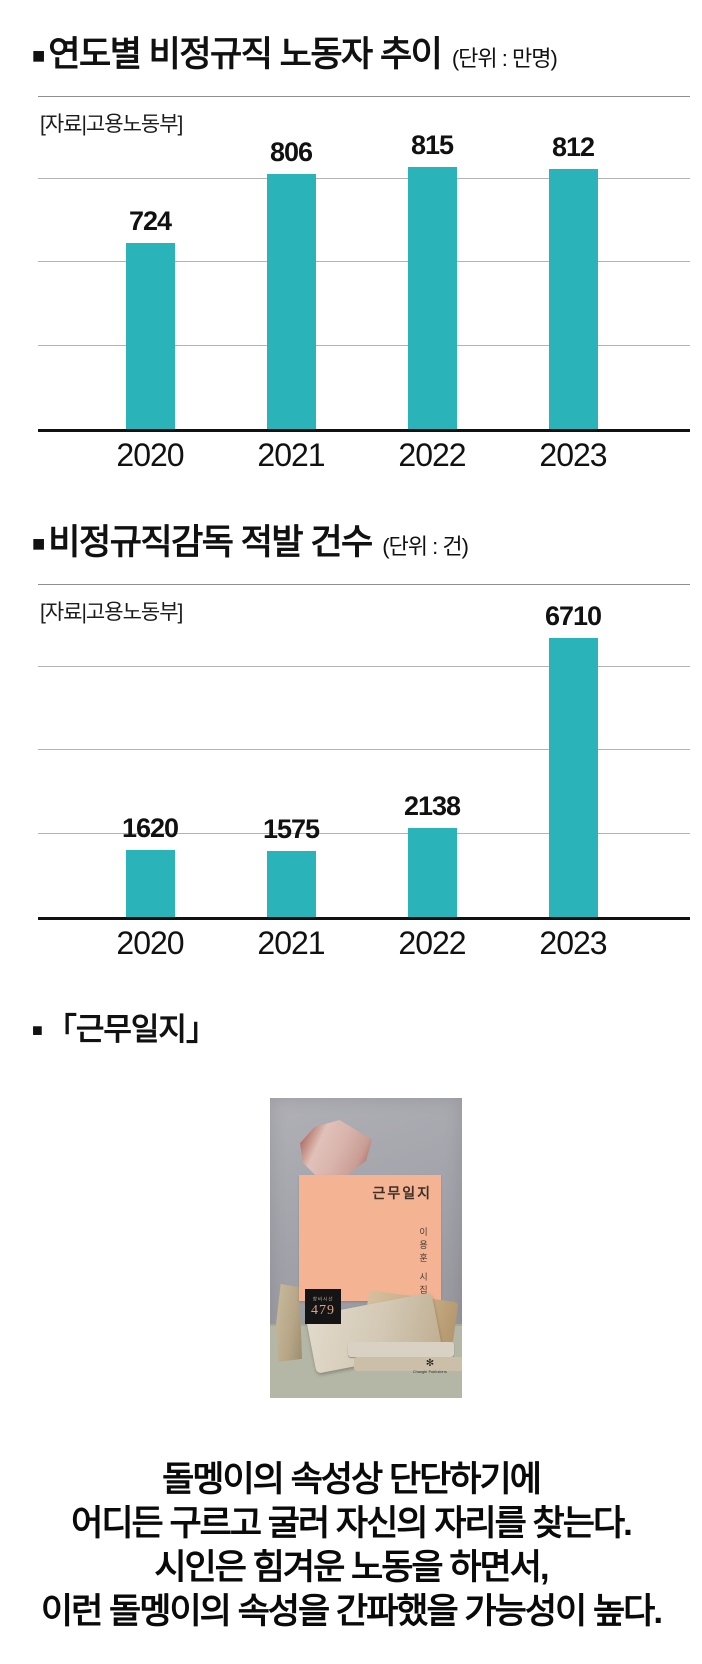 Image resolution: width=702 pixels, height=1664 pixels. Describe the element at coordinates (111, 612) in the screenshot. I see `chart2-source-label: [자료|고용노동부]` at that location.